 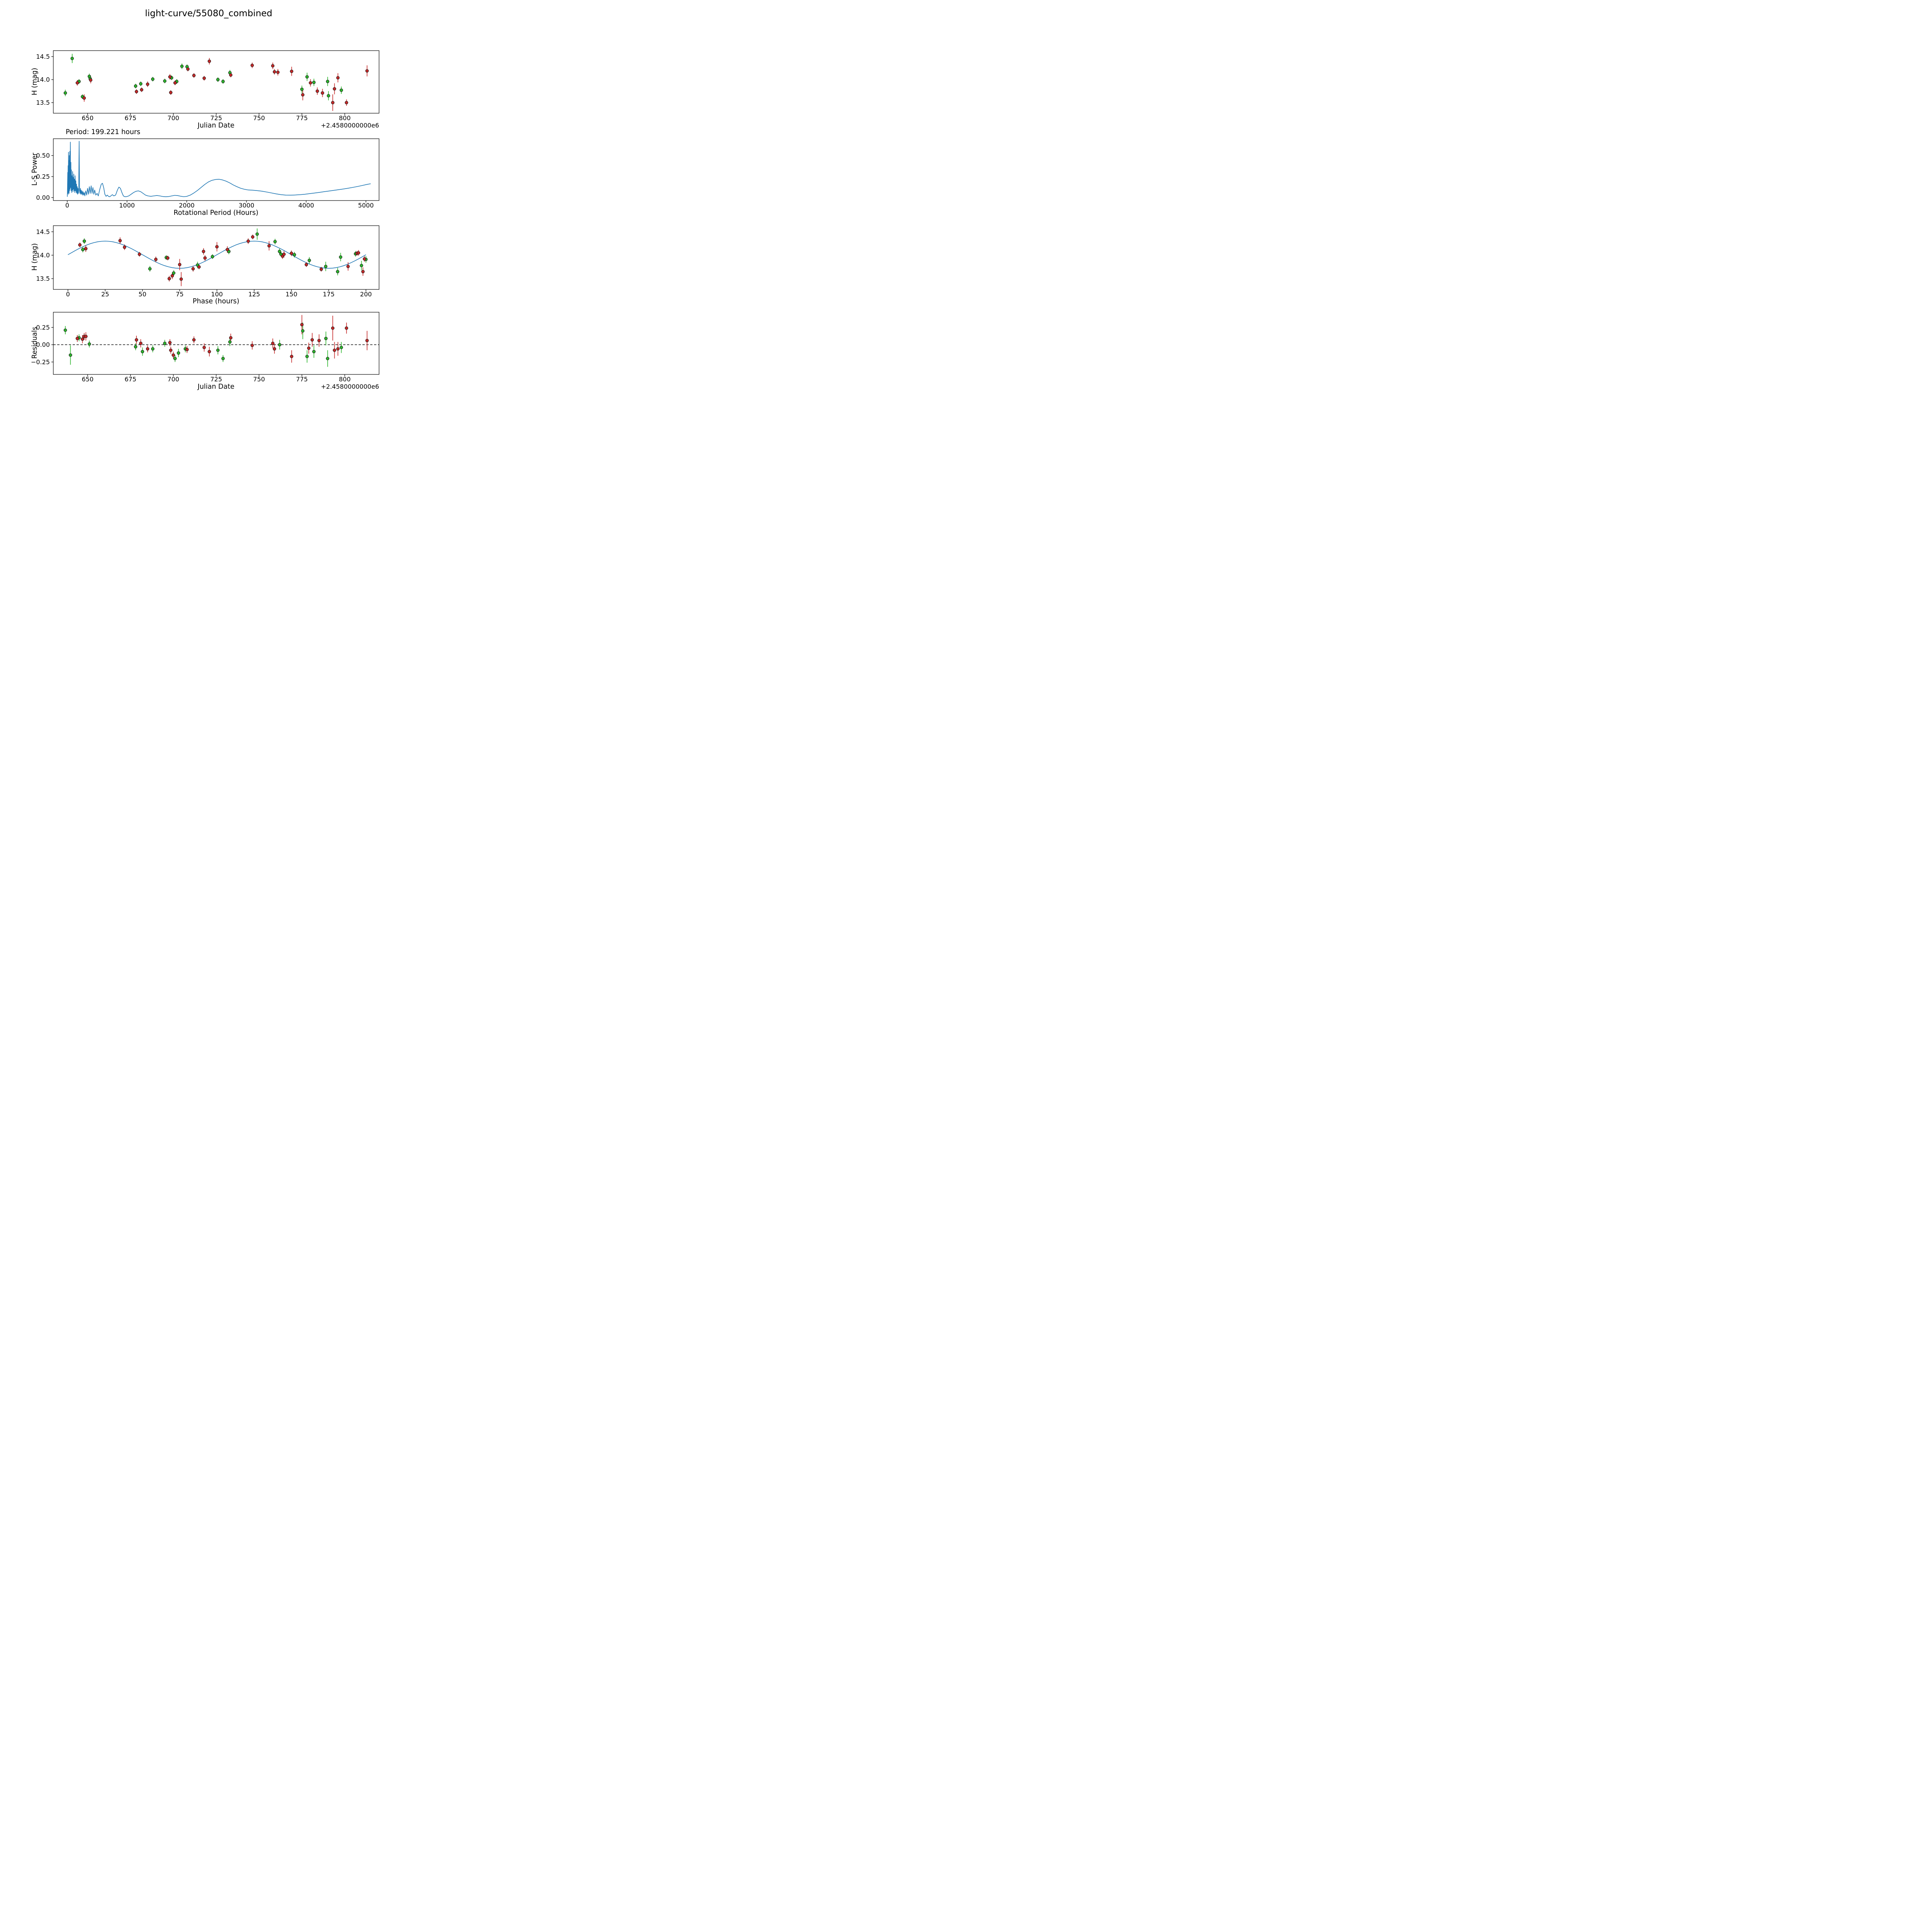 What do you see at coordinates (187, 205) in the screenshot?
I see `x-tick-label: 2000` at bounding box center [187, 205].